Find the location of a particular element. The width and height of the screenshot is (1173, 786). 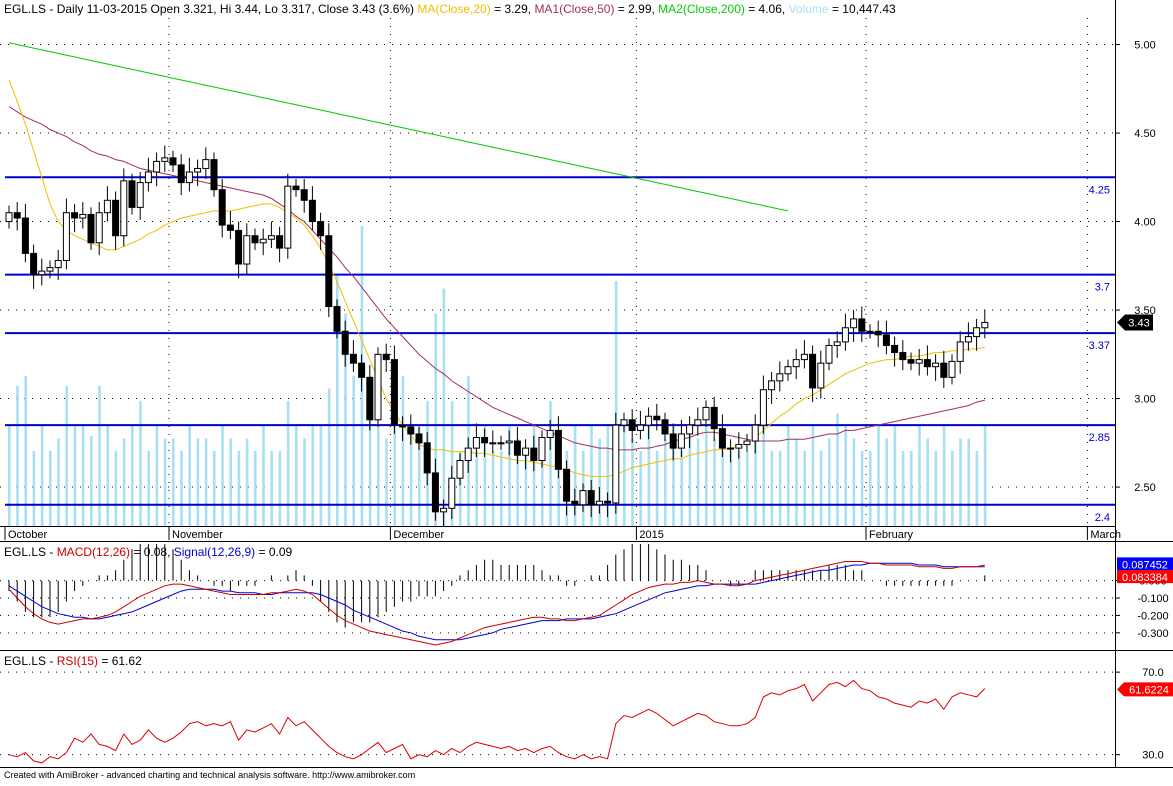

header-ma20-value: = 3.29, is located at coordinates (513, 9).